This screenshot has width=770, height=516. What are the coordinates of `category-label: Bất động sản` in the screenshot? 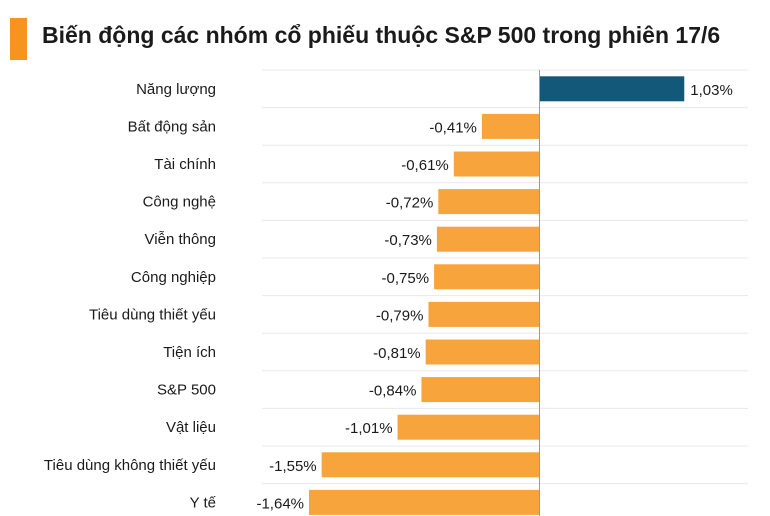 It's located at (172, 126).